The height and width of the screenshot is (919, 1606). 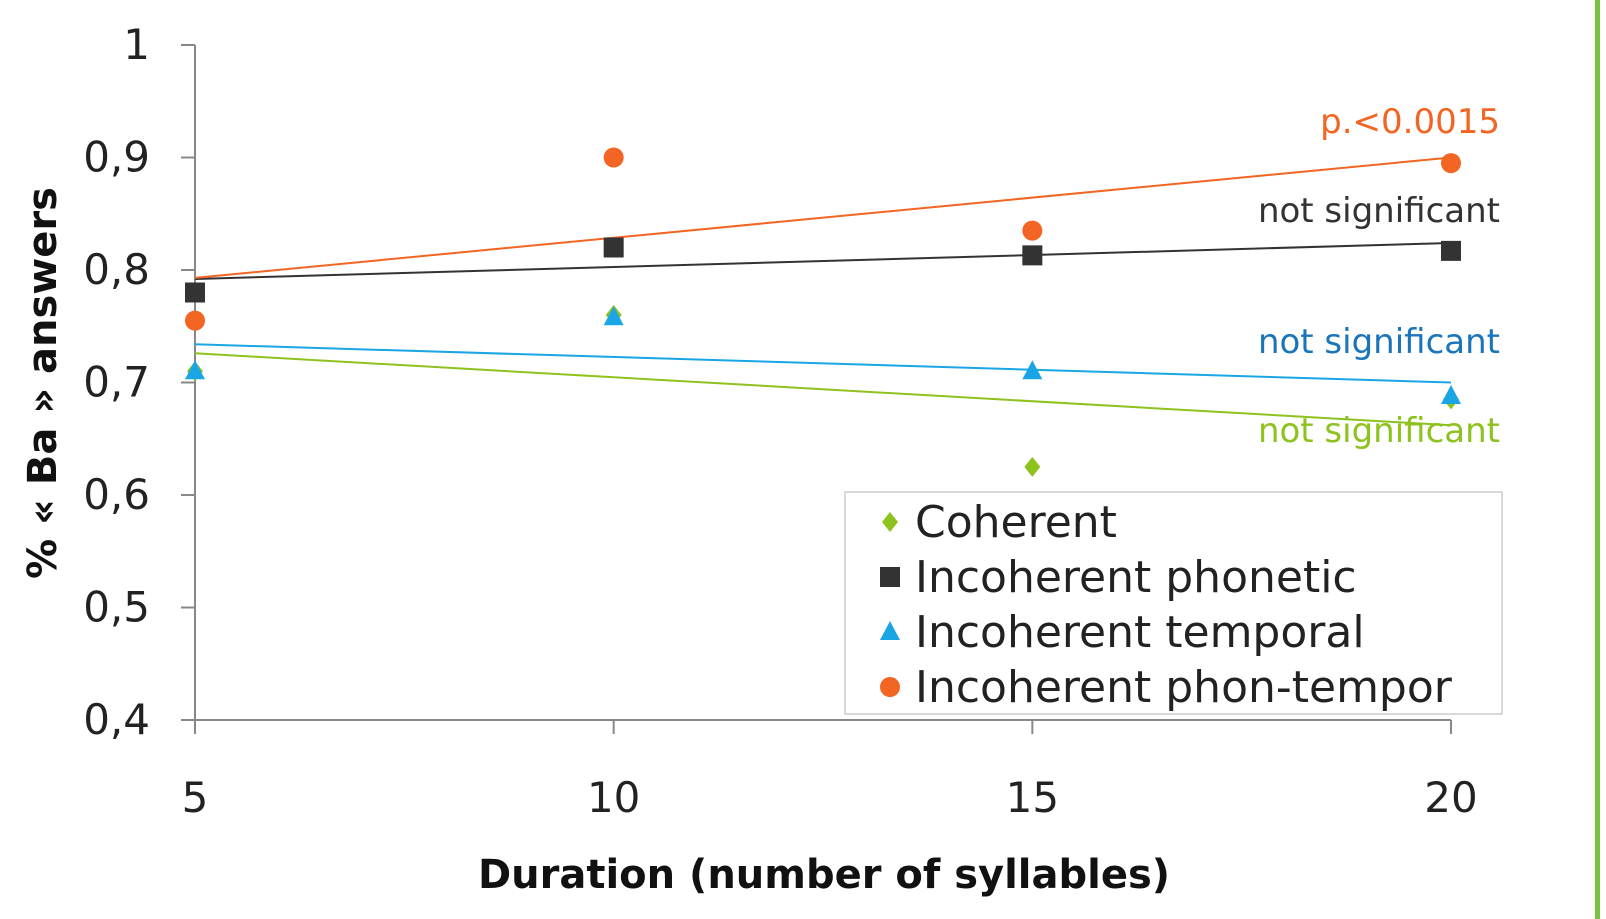 I want to click on x-tick-label: 20, so click(x=1450, y=797).